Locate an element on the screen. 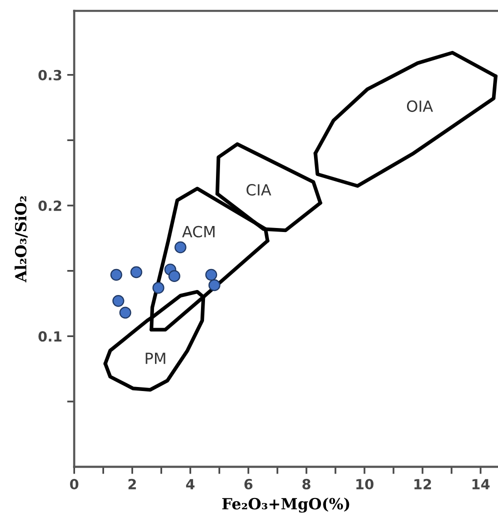 This screenshot has width=498, height=517. x-tick-label: 10 is located at coordinates (365, 484).